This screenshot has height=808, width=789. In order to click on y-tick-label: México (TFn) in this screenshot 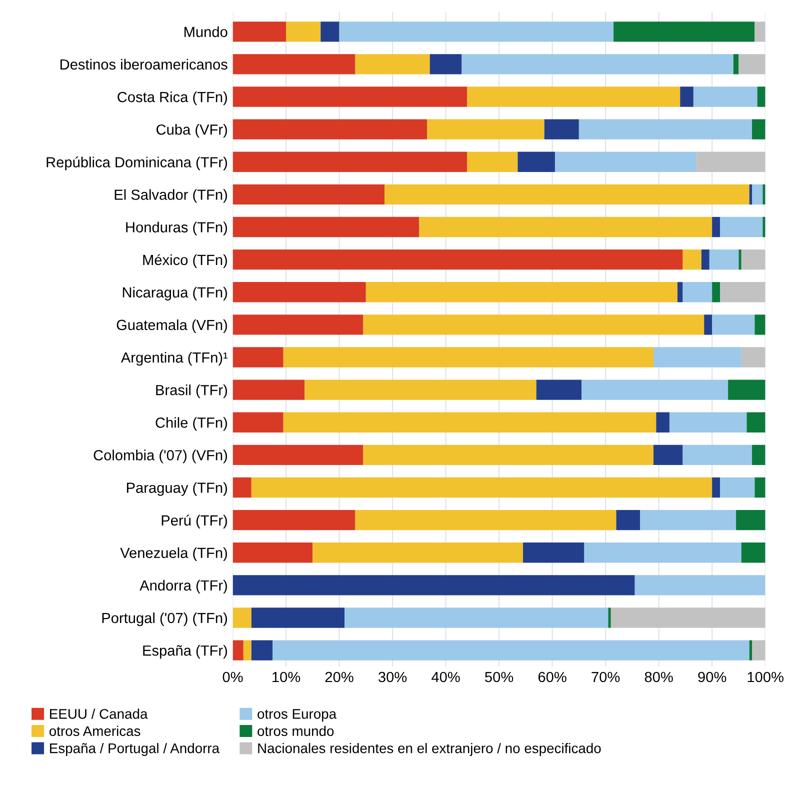, I will do `click(185, 261)`.